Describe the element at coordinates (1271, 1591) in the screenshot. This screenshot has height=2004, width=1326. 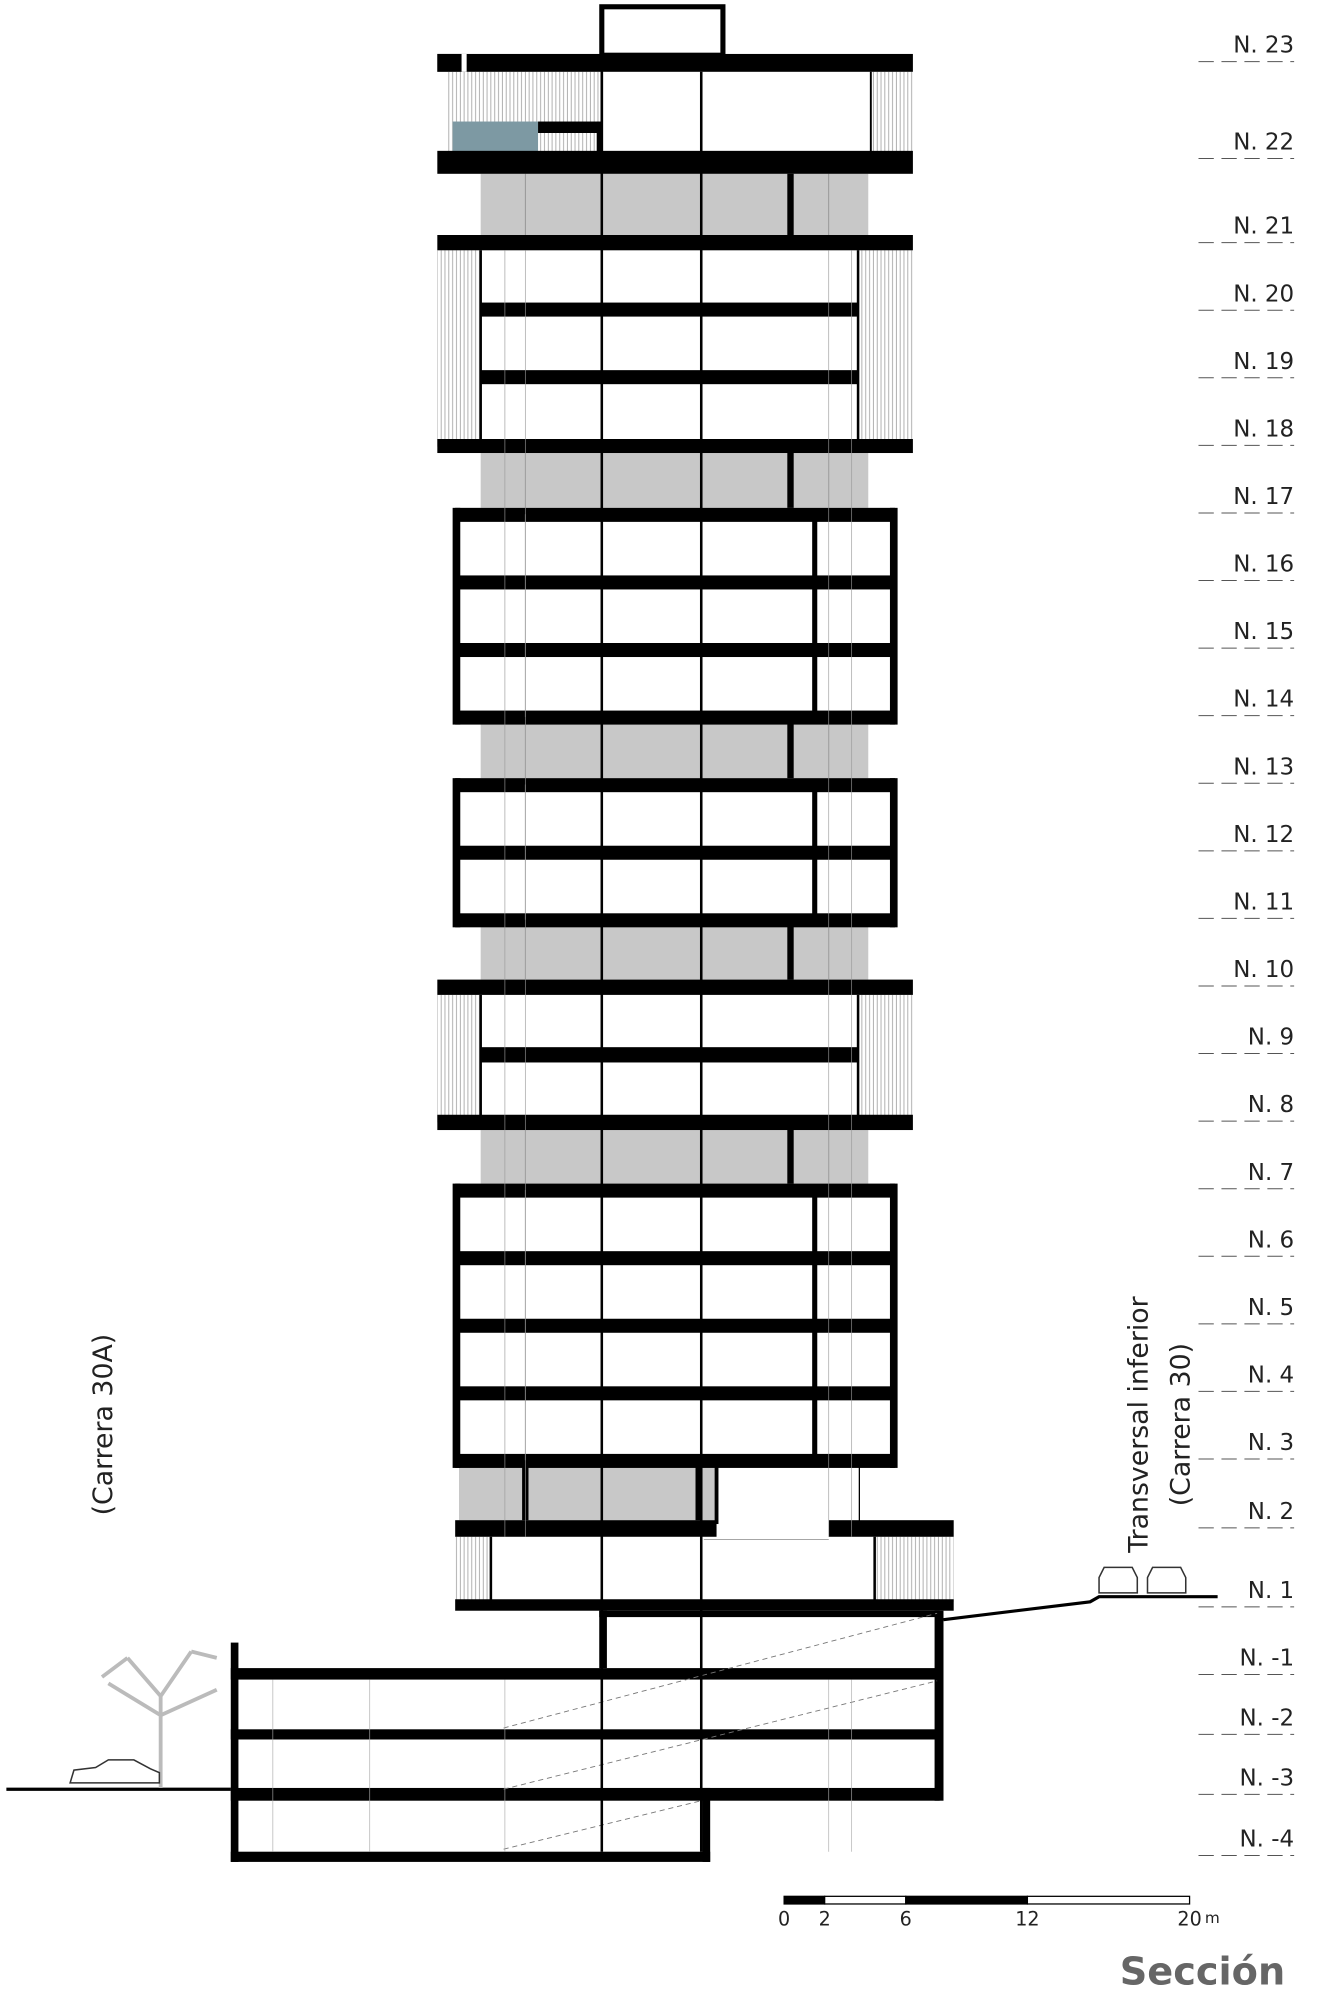
I see `level-label: N. 1` at that location.